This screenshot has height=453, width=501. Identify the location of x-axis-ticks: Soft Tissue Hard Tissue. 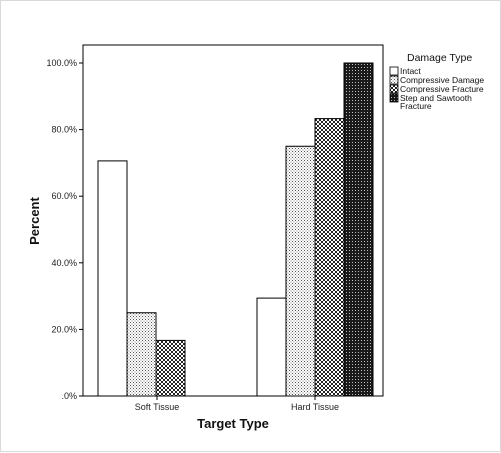
(237, 404).